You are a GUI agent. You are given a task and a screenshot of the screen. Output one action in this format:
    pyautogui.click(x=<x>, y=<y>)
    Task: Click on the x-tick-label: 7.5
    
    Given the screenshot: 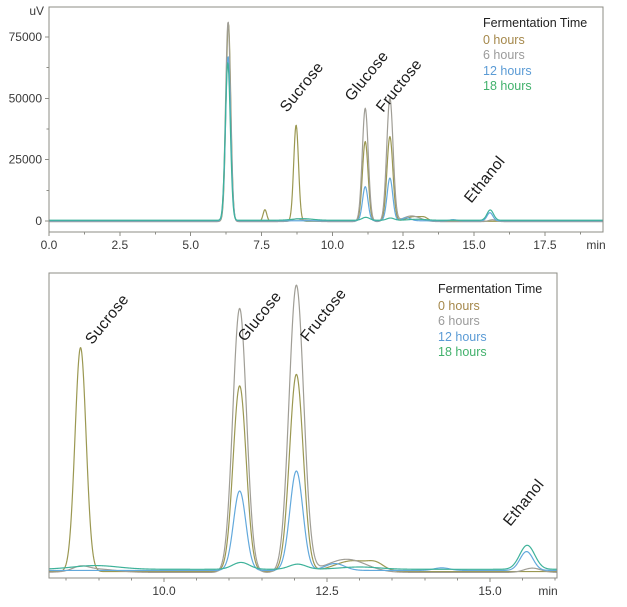 What is the action you would take?
    pyautogui.click(x=261, y=245)
    